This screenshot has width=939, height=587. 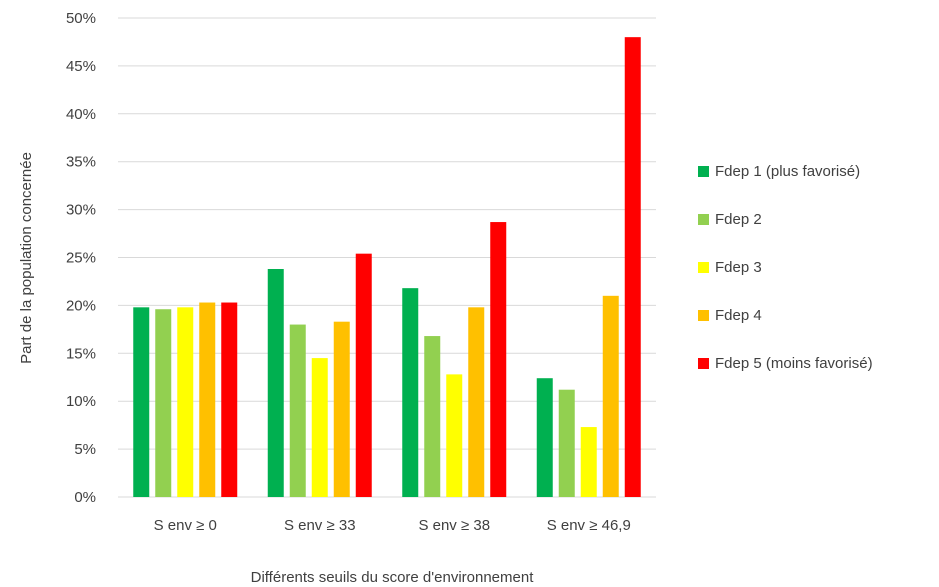 I want to click on x-tick-label: S env ≥ 46,9, so click(x=589, y=525).